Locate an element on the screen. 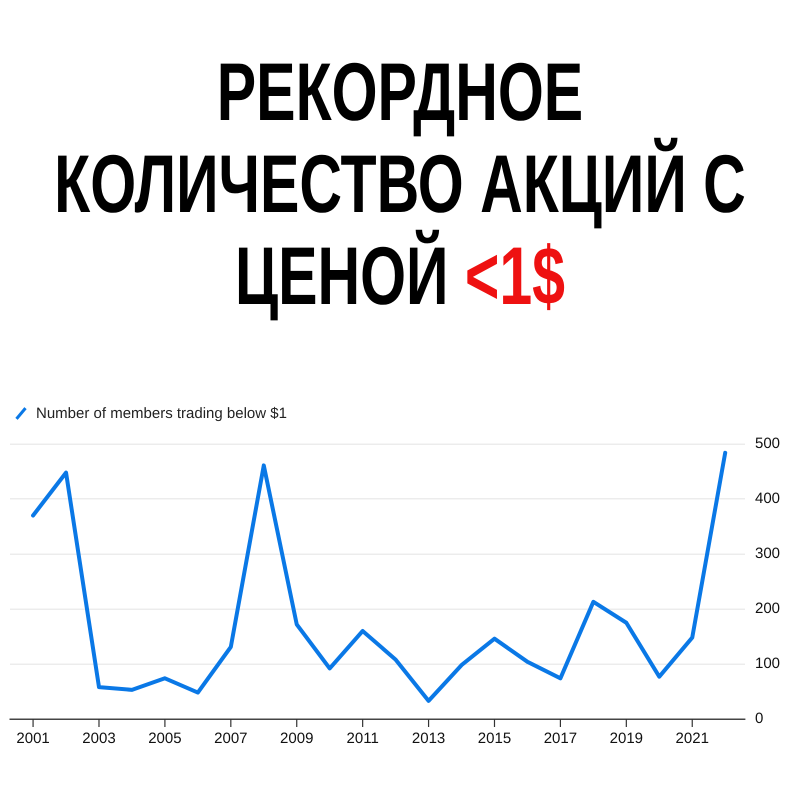  y-tick-label: 400 is located at coordinates (767, 499).